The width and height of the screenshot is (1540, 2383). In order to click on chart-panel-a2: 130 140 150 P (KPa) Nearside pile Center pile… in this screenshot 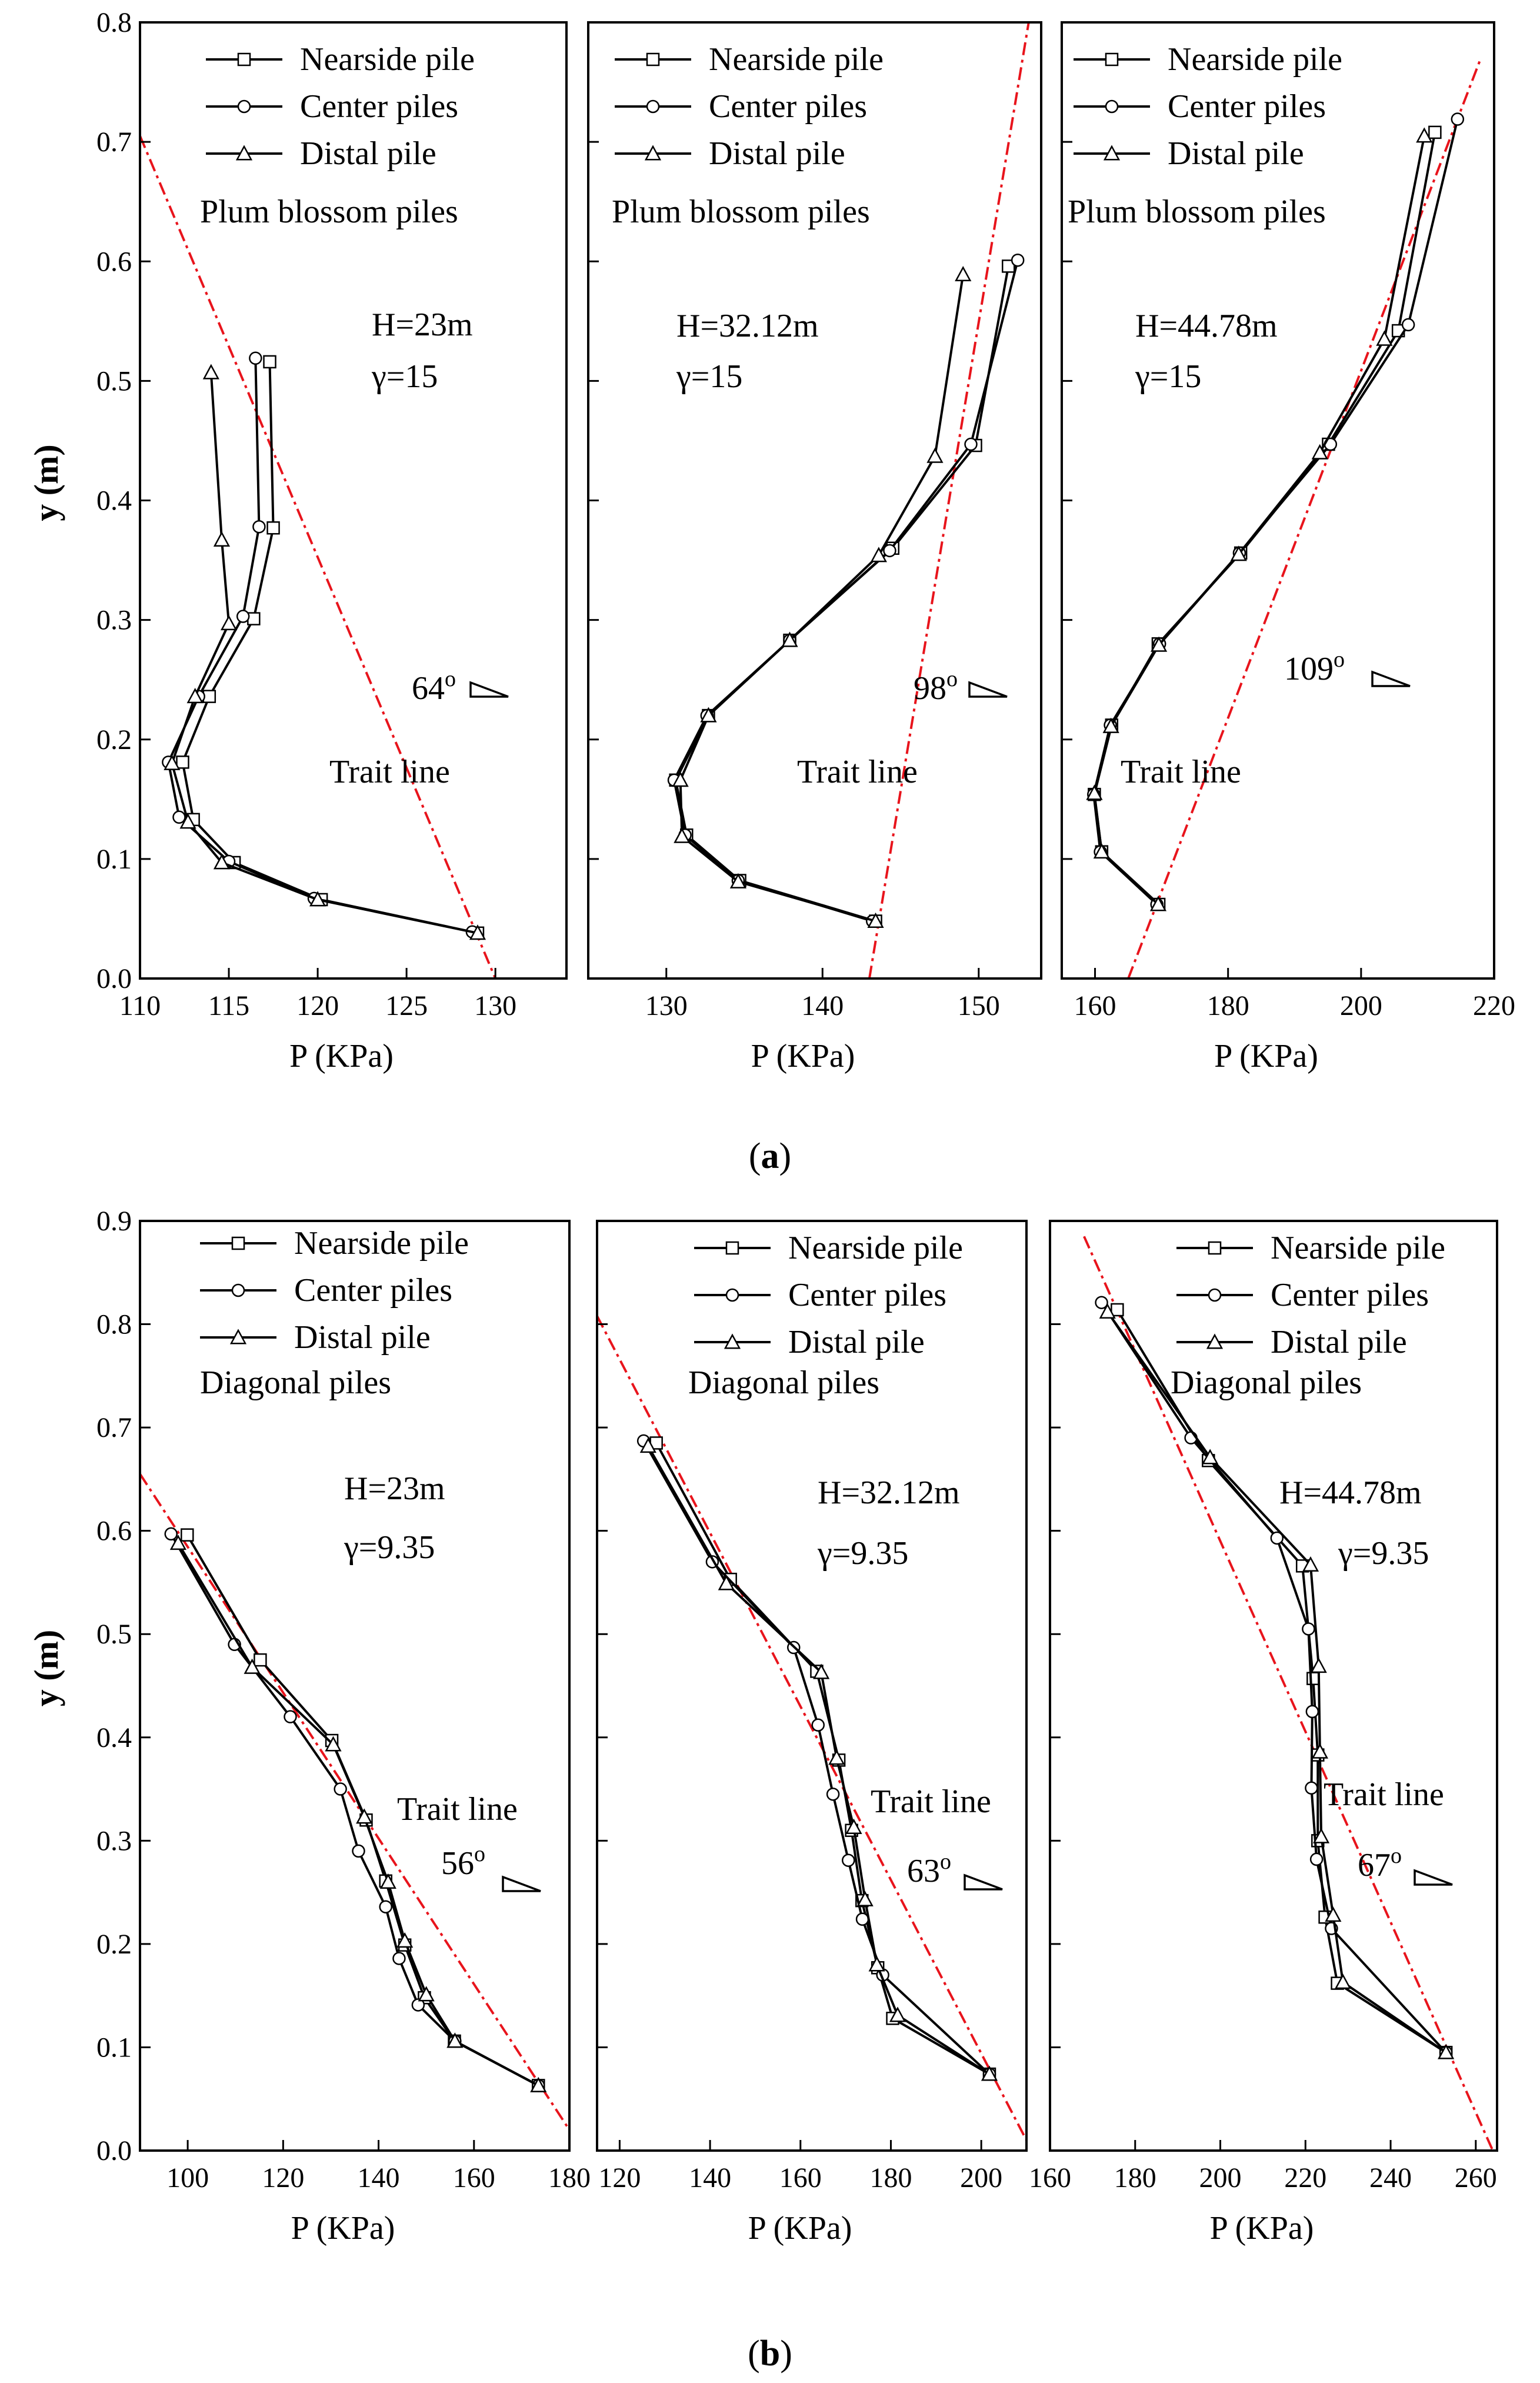, I will do `click(814, 547)`.